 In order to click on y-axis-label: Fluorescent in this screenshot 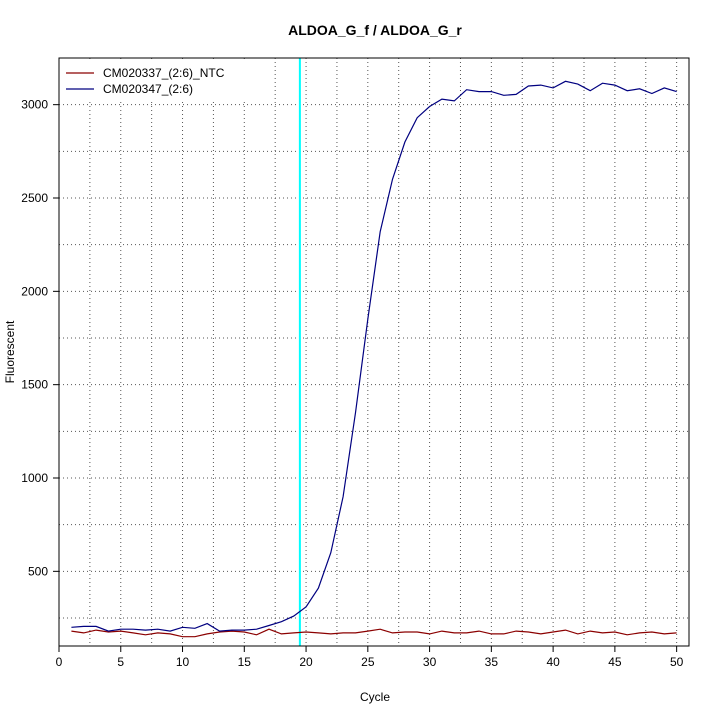, I will do `click(10, 351)`.